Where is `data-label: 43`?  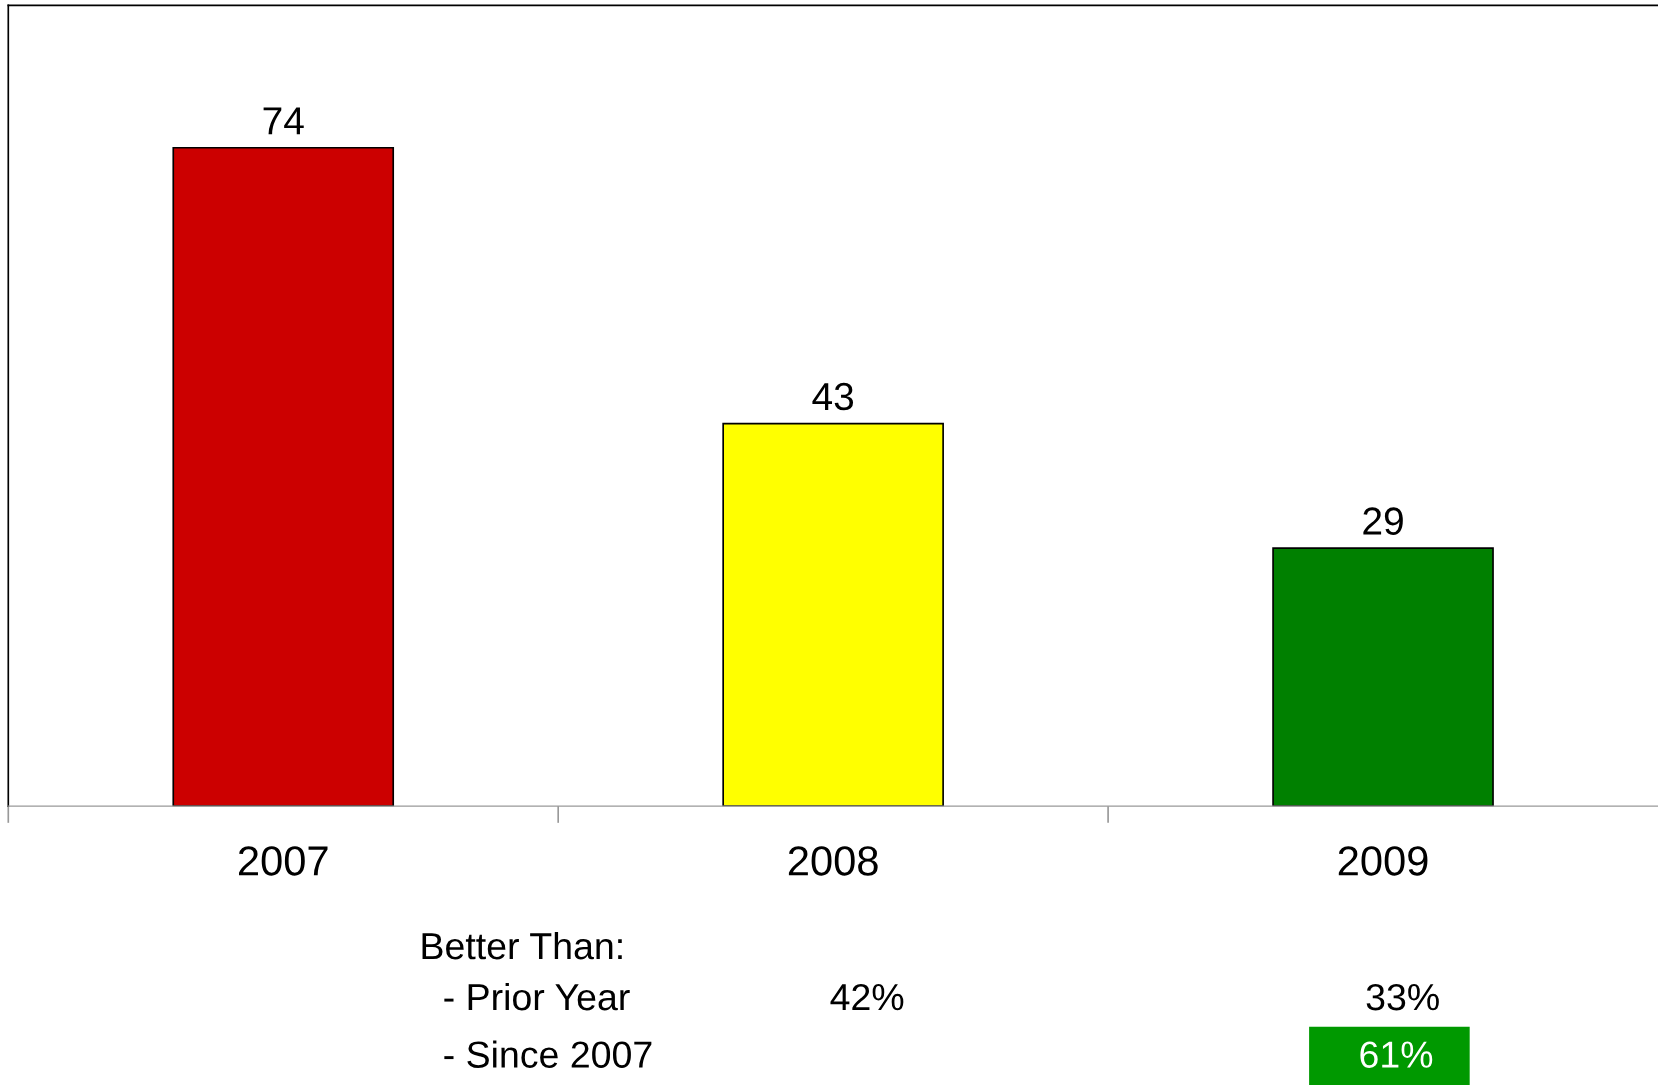 data-label: 43 is located at coordinates (833, 396).